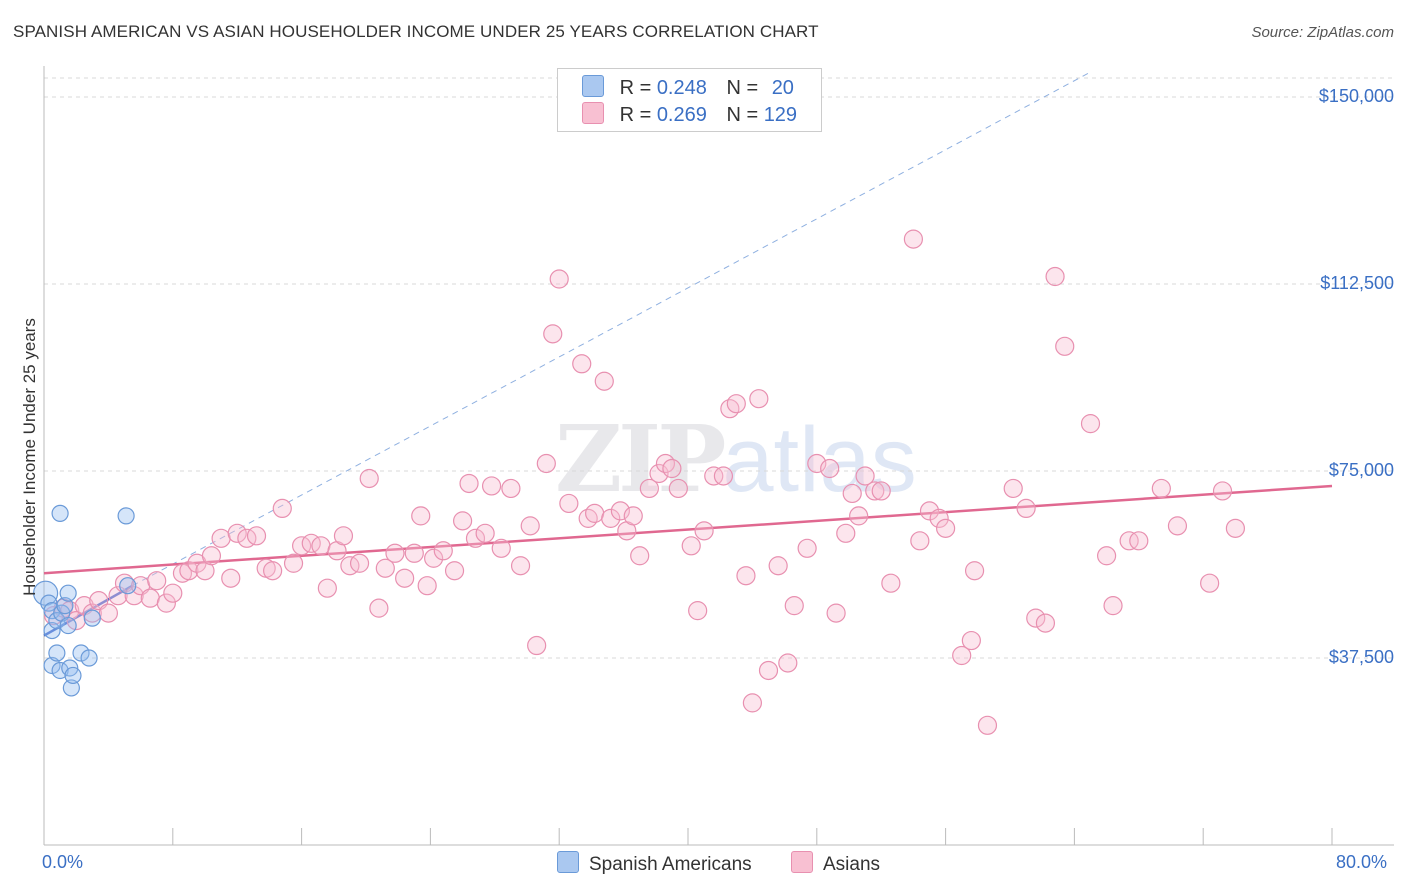 Image resolution: width=1406 pixels, height=892 pixels. What do you see at coordinates (29, 457) in the screenshot?
I see `y-axis-title: Householder Income Under 25 years` at bounding box center [29, 457].